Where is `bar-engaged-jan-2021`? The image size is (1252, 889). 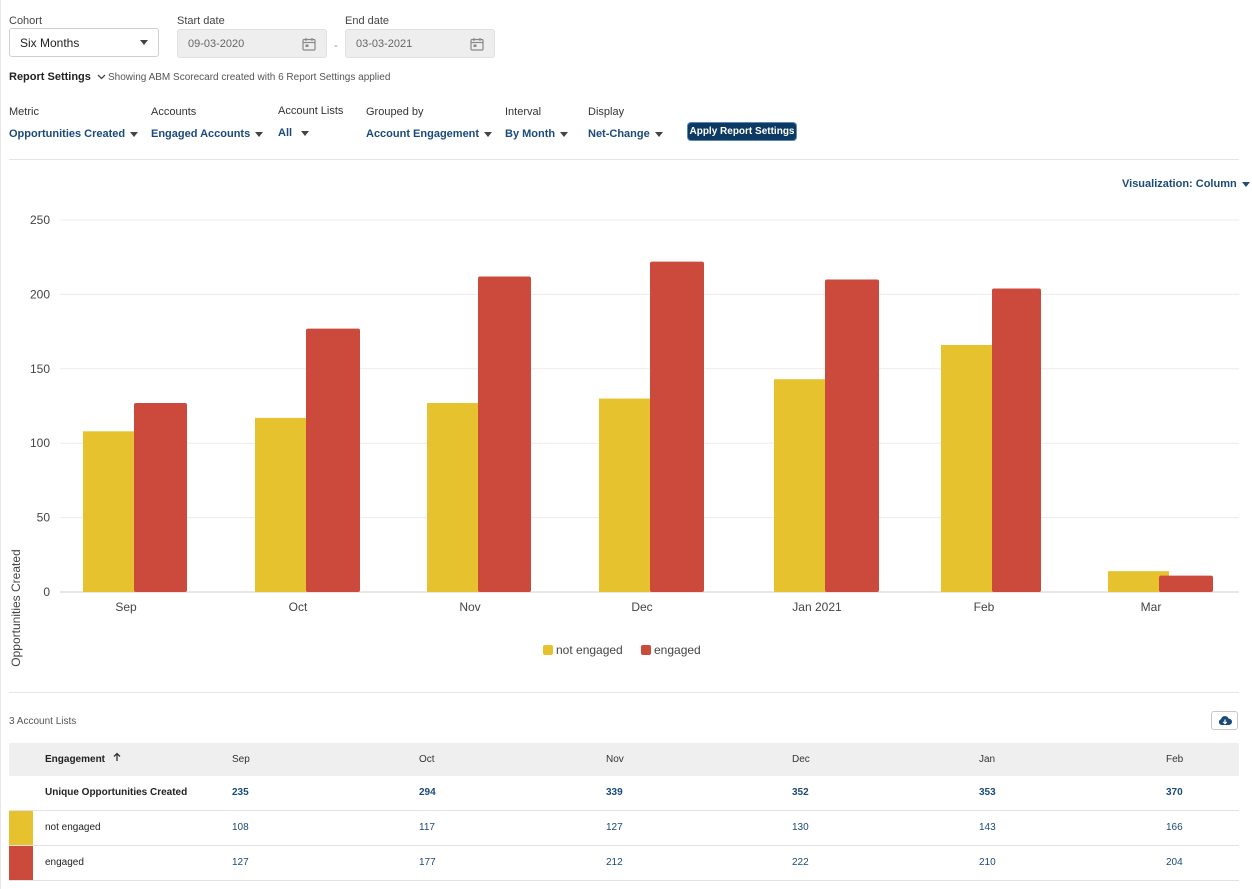
bar-engaged-jan-2021 is located at coordinates (852, 435).